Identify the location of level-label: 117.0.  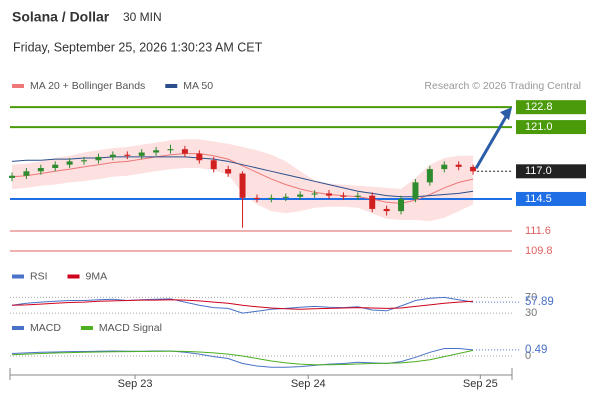
(538, 171).